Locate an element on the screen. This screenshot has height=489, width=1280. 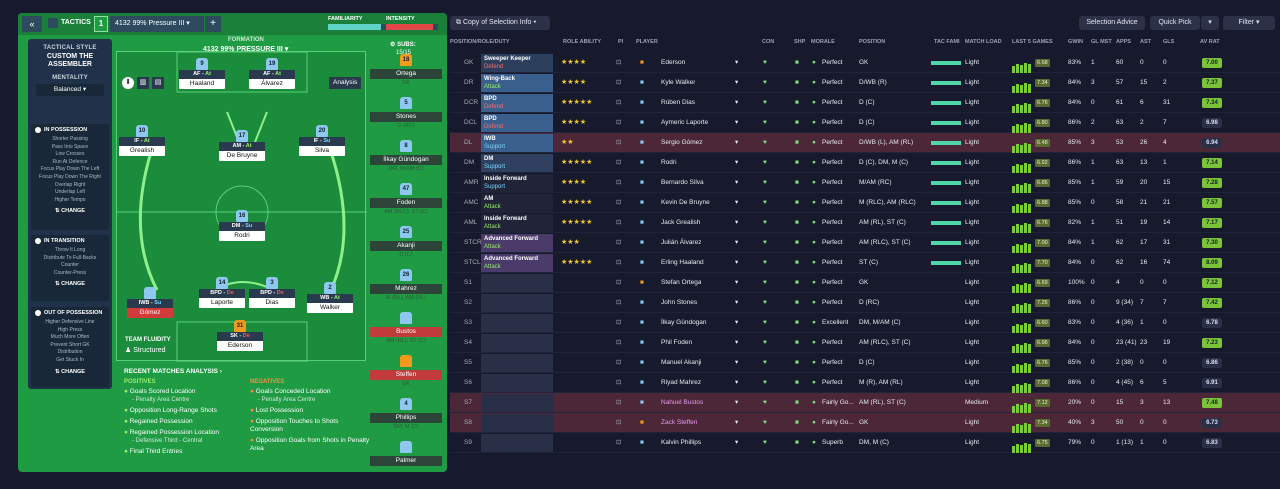
column-header: SHP is located at coordinates (800, 42).